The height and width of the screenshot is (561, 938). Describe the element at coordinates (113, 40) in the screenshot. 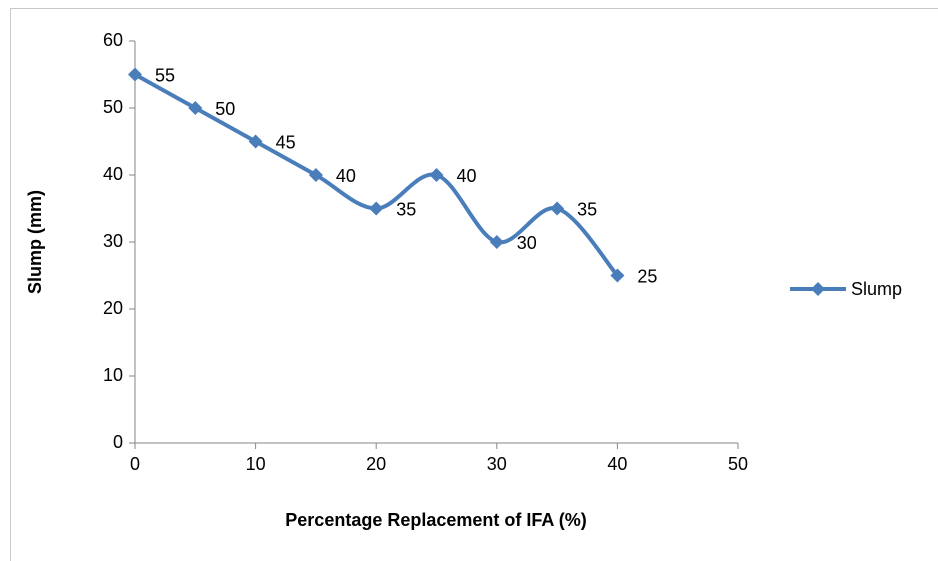

I see `y-tick-label: 60` at that location.